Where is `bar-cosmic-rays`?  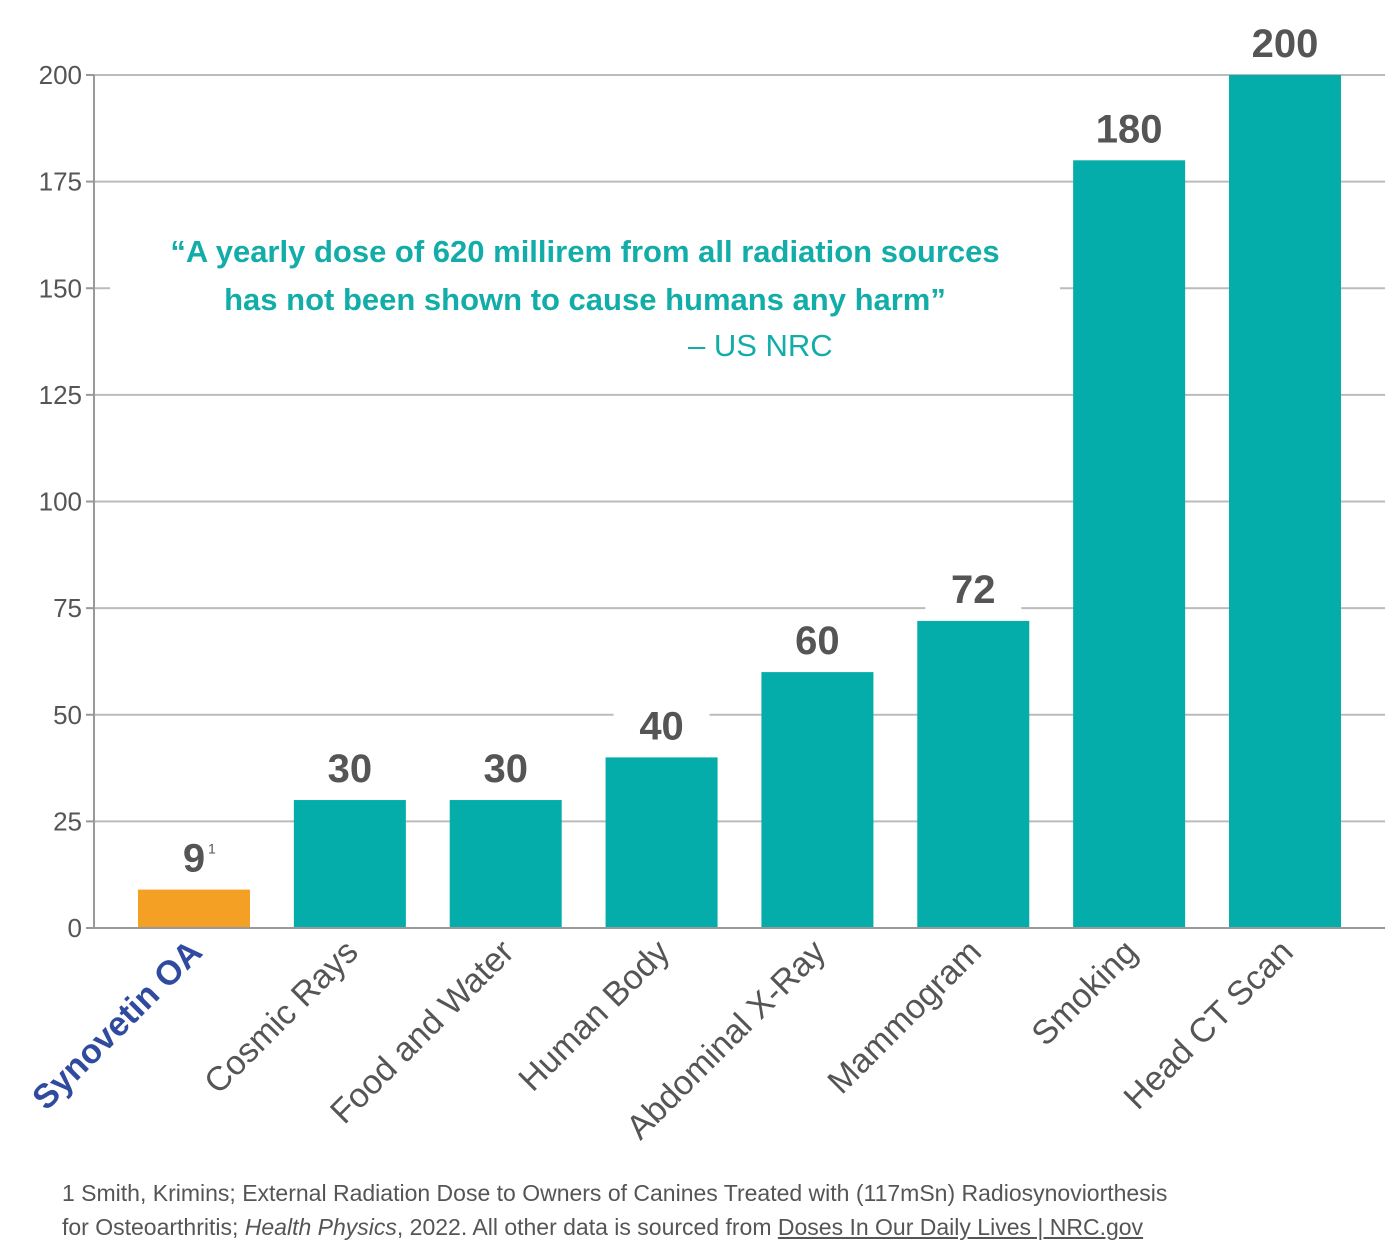 bar-cosmic-rays is located at coordinates (349, 864).